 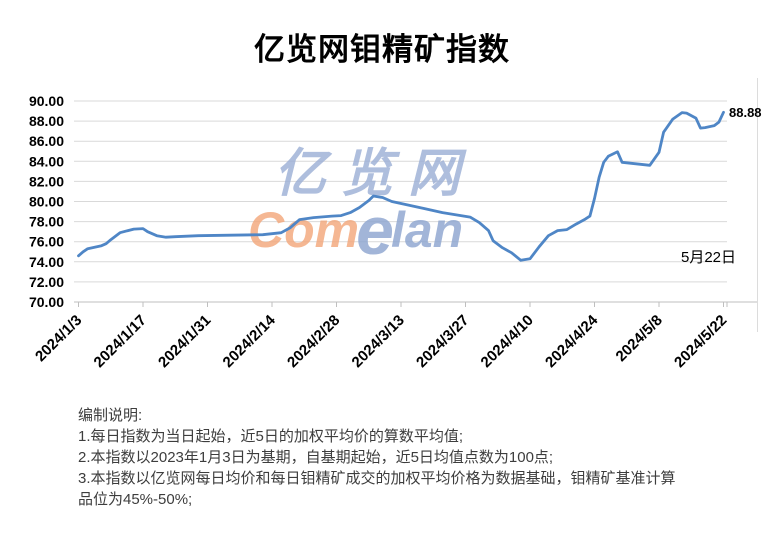 What do you see at coordinates (271, 436) in the screenshot?
I see `notes-line: 1.每日指数为当日起始，近5日的加权平均价的算数平均值;` at bounding box center [271, 436].